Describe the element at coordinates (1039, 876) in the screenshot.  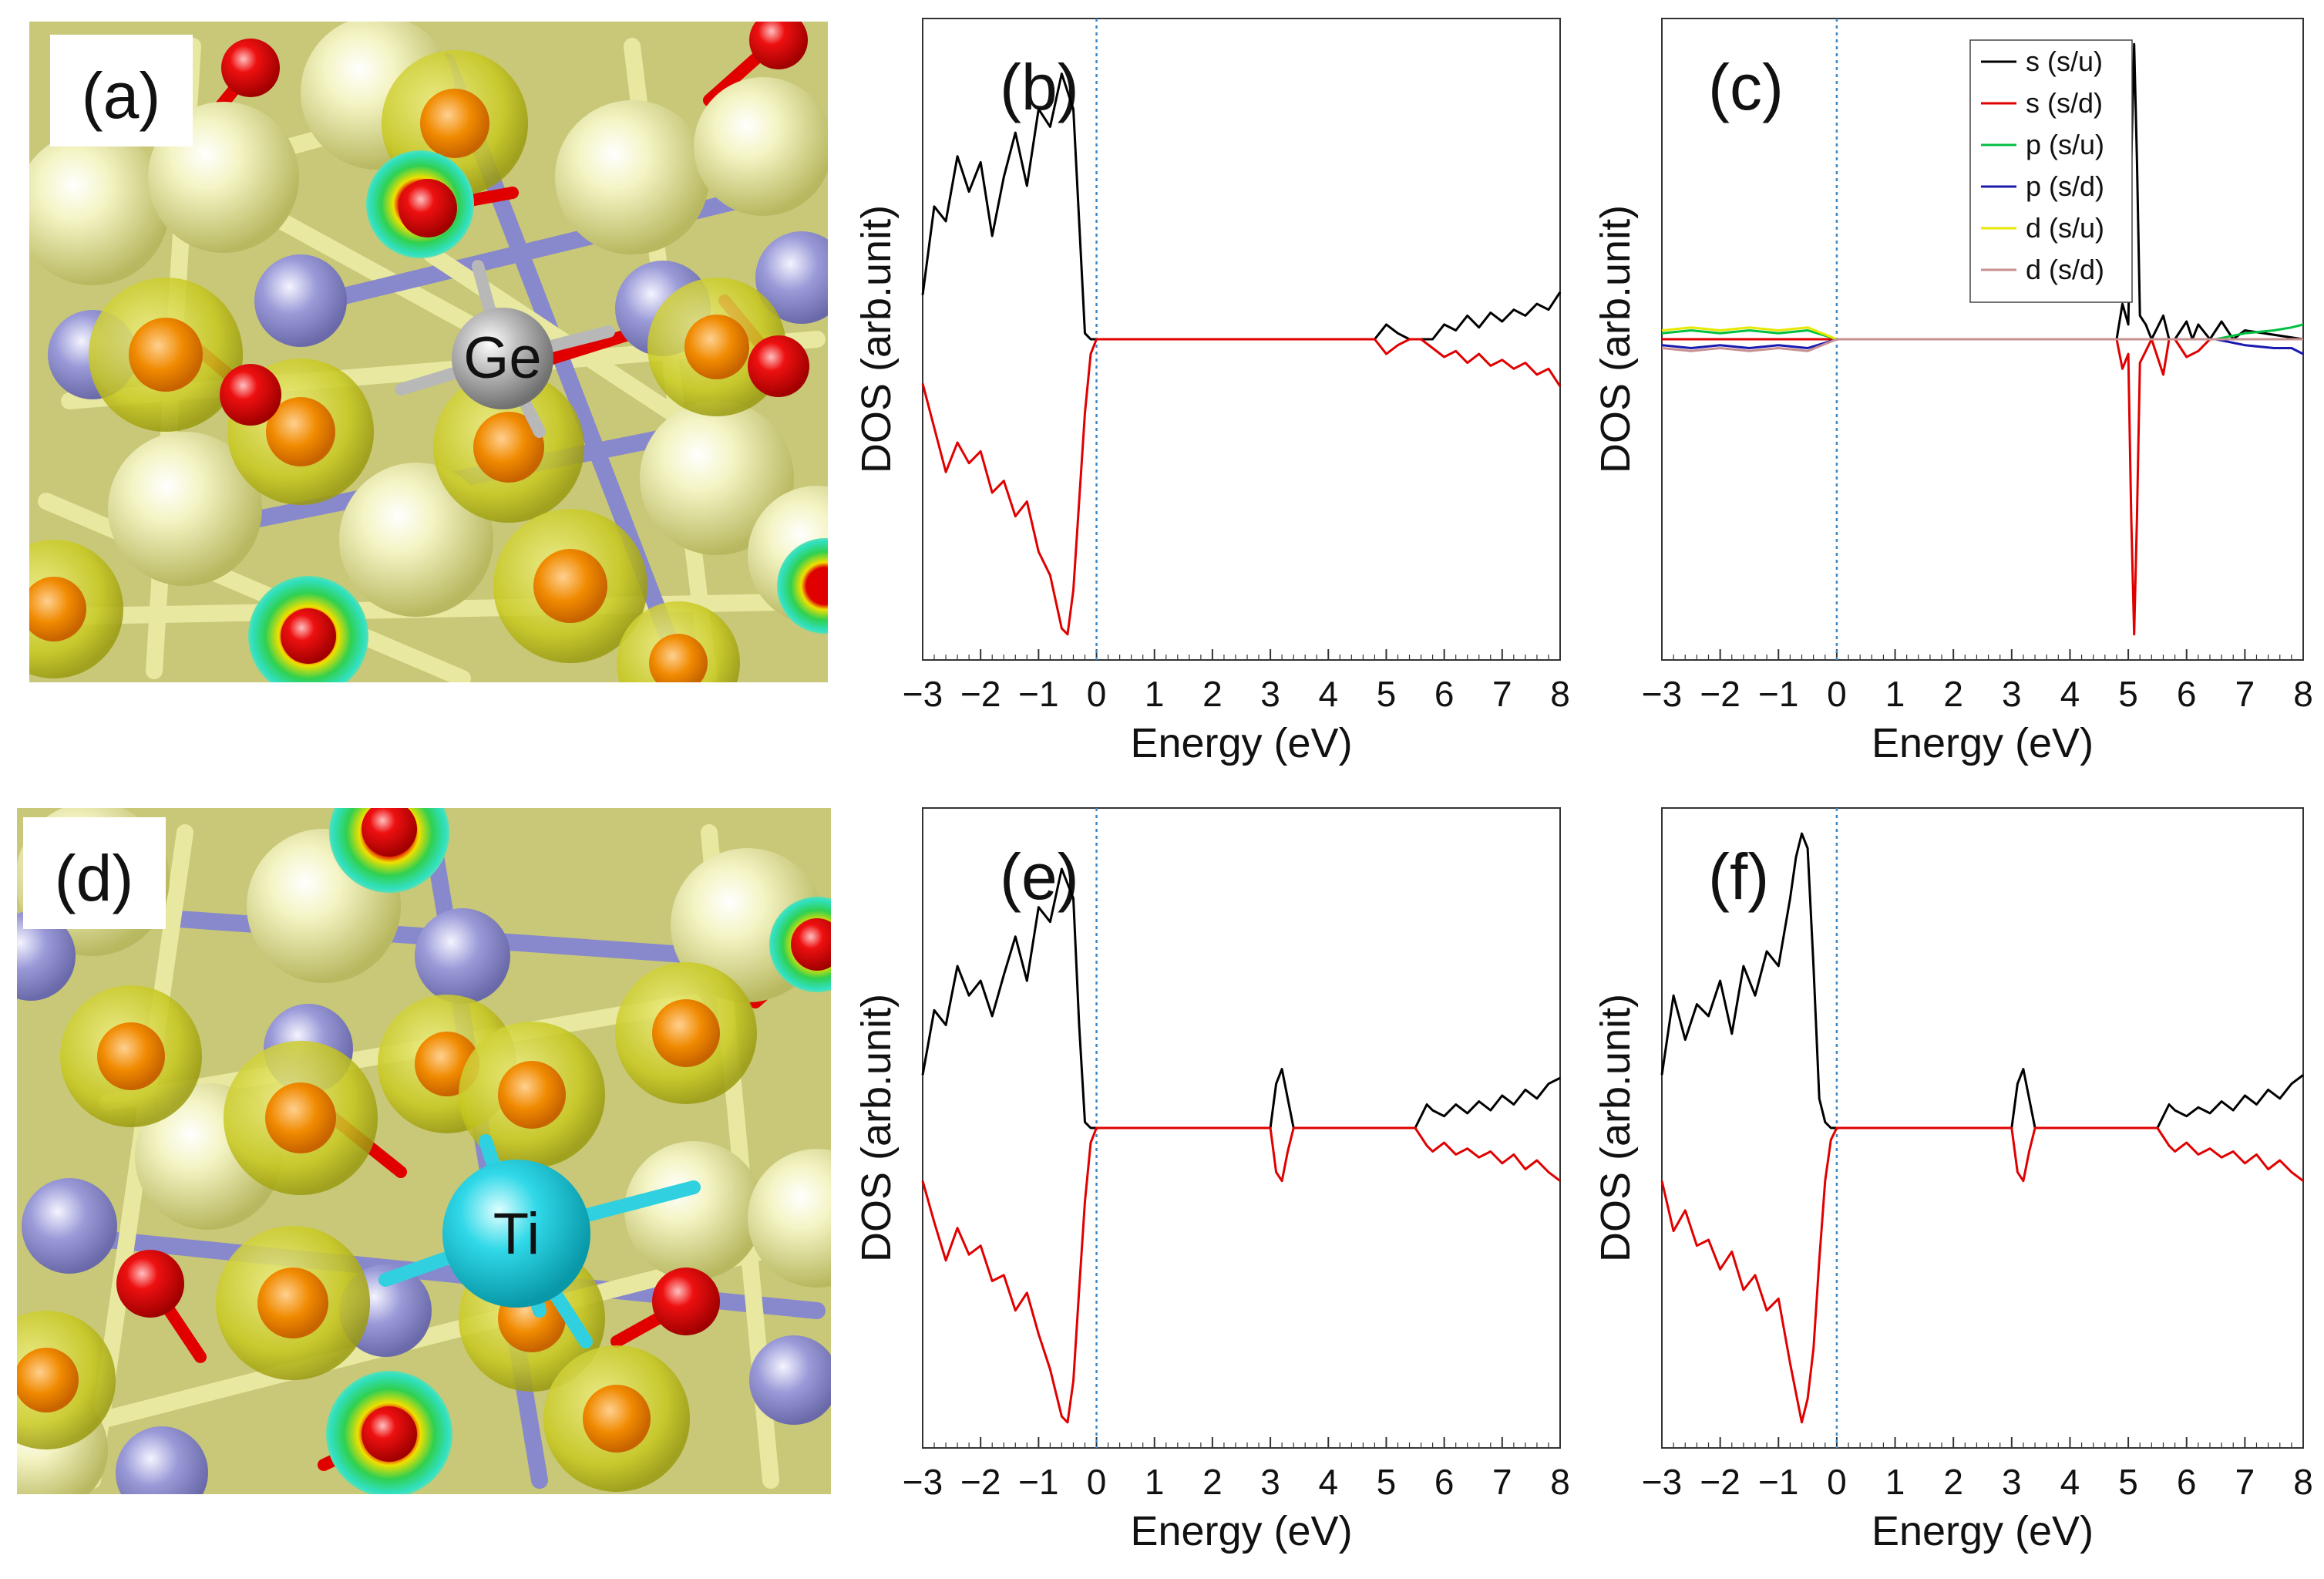
I see `panel-label: (e)` at that location.